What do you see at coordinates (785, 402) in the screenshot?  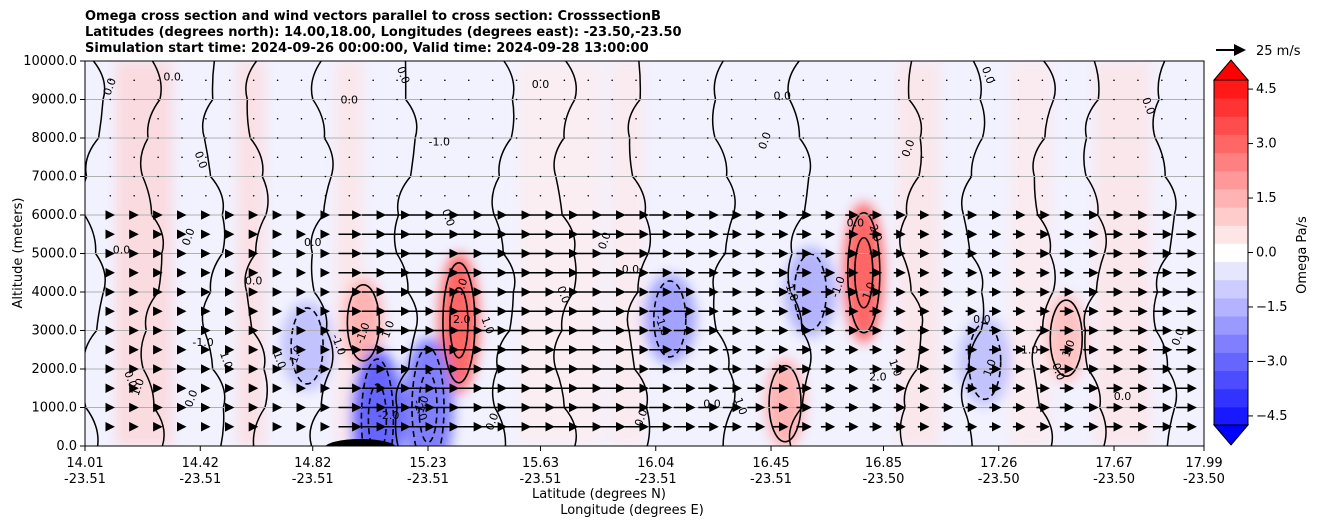 I see `omega-max` at bounding box center [785, 402].